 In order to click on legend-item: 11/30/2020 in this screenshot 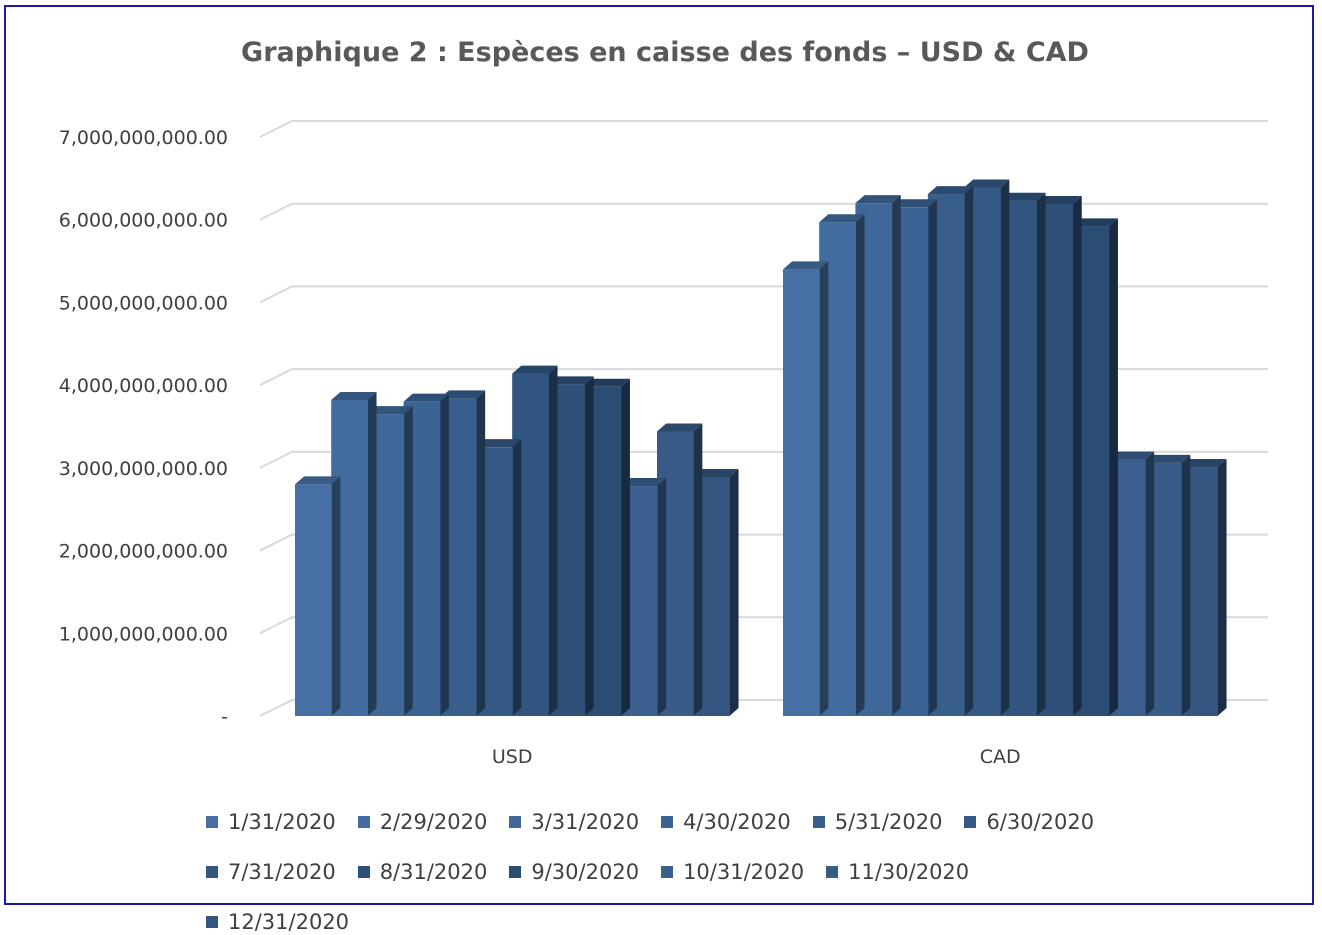, I will do `click(897, 872)`.